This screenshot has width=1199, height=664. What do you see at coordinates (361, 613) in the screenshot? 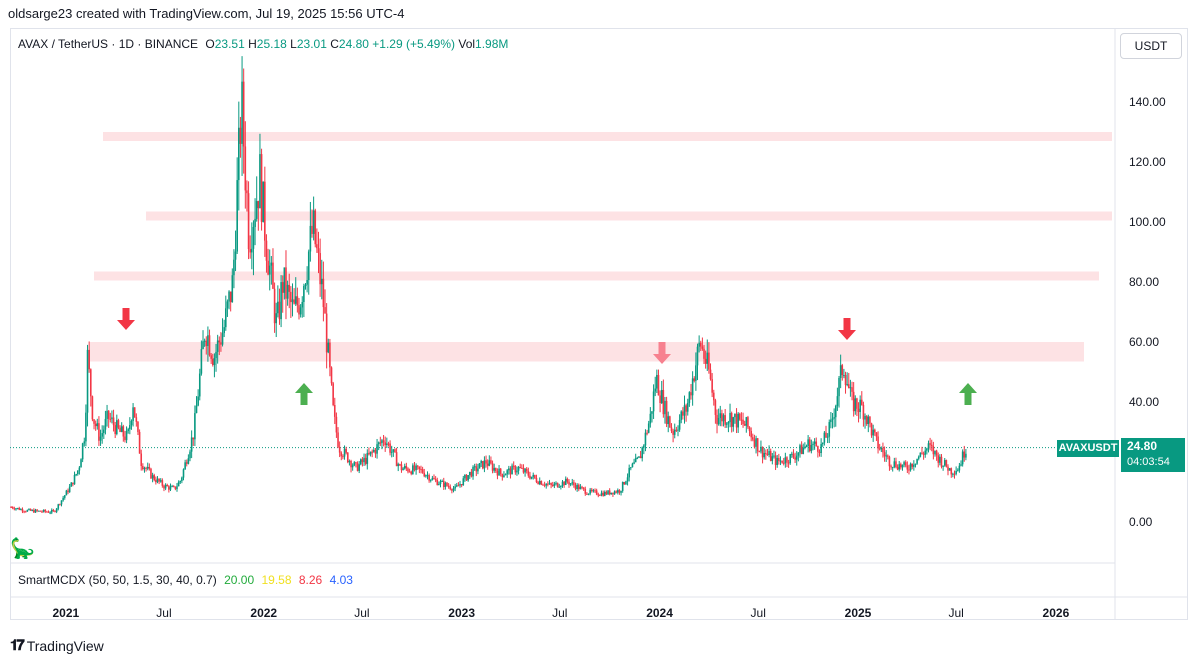
I see `x-tick-label: Jul` at bounding box center [361, 613].